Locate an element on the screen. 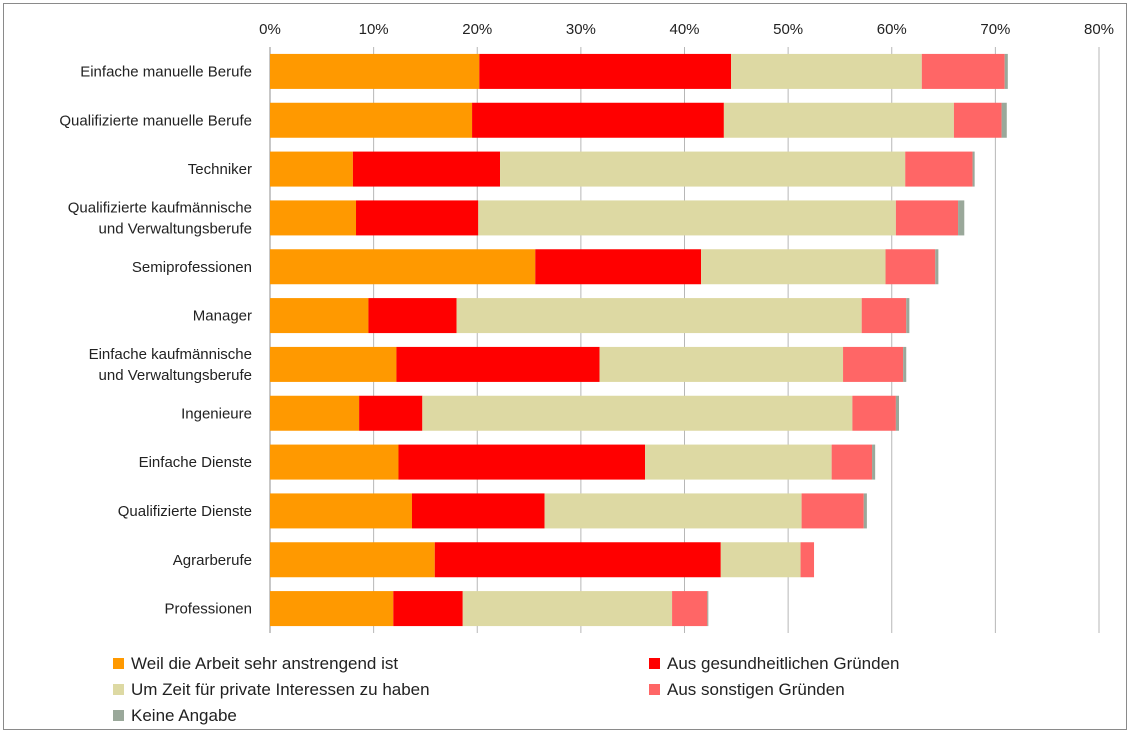  category-label: Qualifizierte kaufmännische is located at coordinates (160, 207).